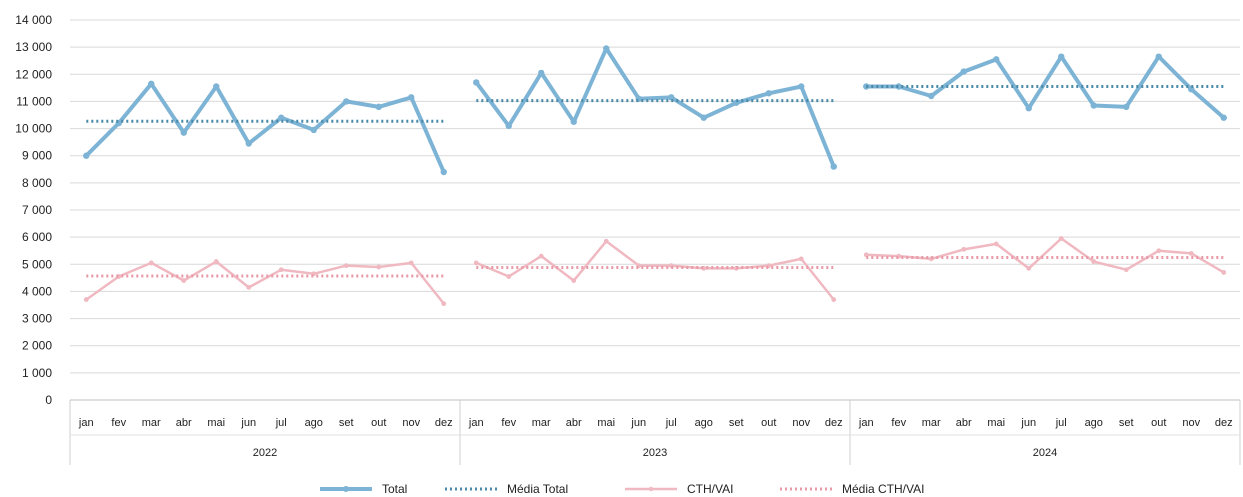 The width and height of the screenshot is (1243, 497). Describe the element at coordinates (265, 127) in the screenshot. I see `series-line-total` at that location.